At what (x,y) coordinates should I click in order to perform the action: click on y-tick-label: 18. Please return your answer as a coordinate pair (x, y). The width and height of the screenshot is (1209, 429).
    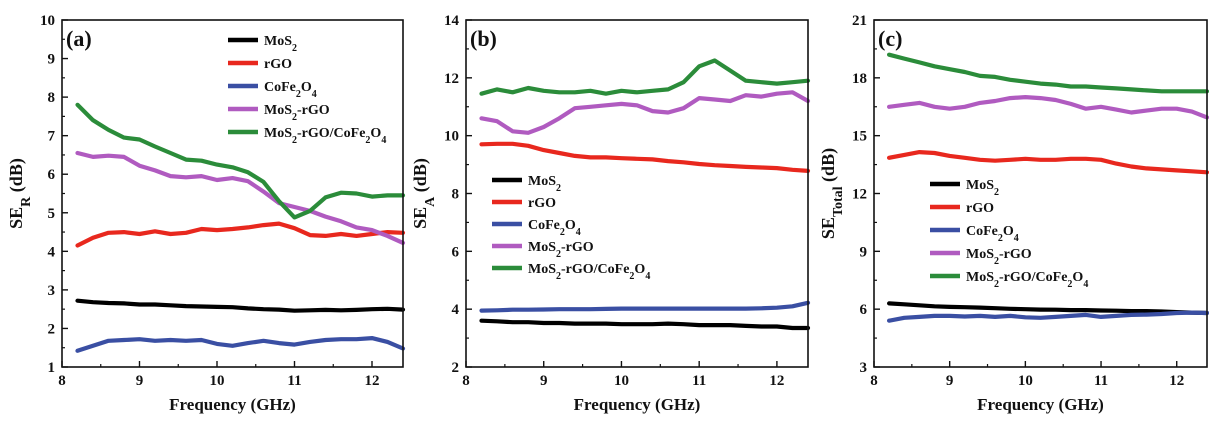
    Looking at the image, I should click on (859, 79).